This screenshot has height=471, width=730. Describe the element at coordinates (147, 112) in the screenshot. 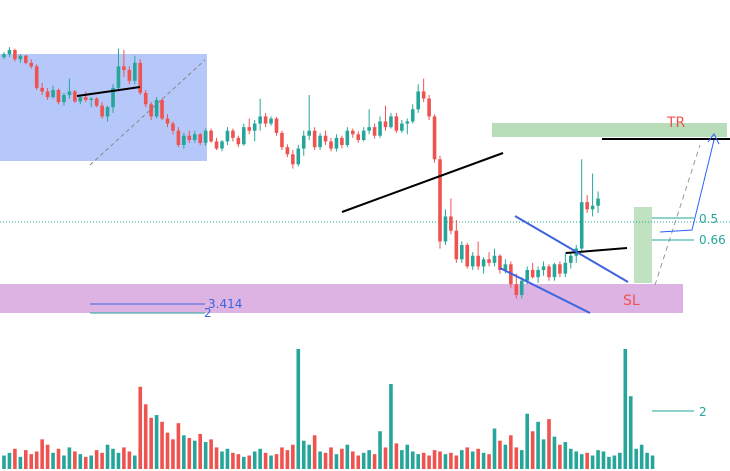

I see `consolidation-diagonal` at that location.